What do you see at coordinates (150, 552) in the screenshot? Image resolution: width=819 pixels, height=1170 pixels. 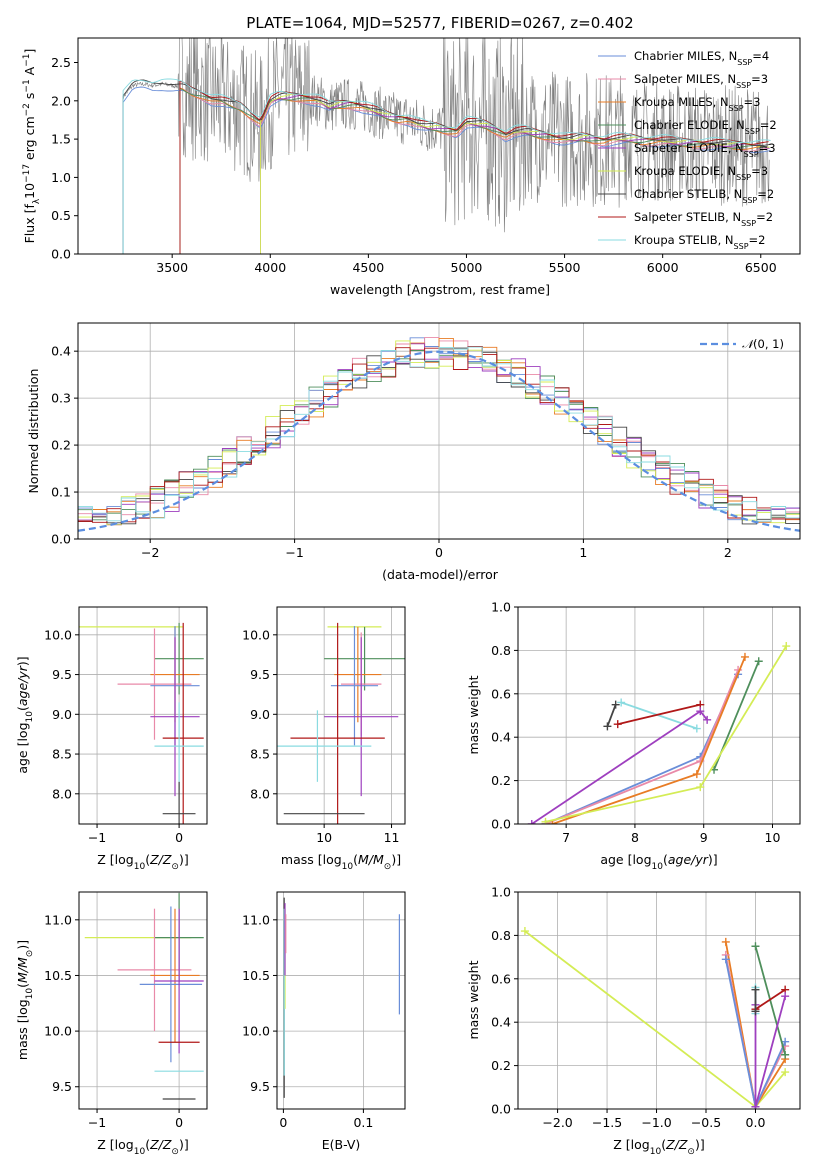 I see `x-tick-label: −2` at bounding box center [150, 552].